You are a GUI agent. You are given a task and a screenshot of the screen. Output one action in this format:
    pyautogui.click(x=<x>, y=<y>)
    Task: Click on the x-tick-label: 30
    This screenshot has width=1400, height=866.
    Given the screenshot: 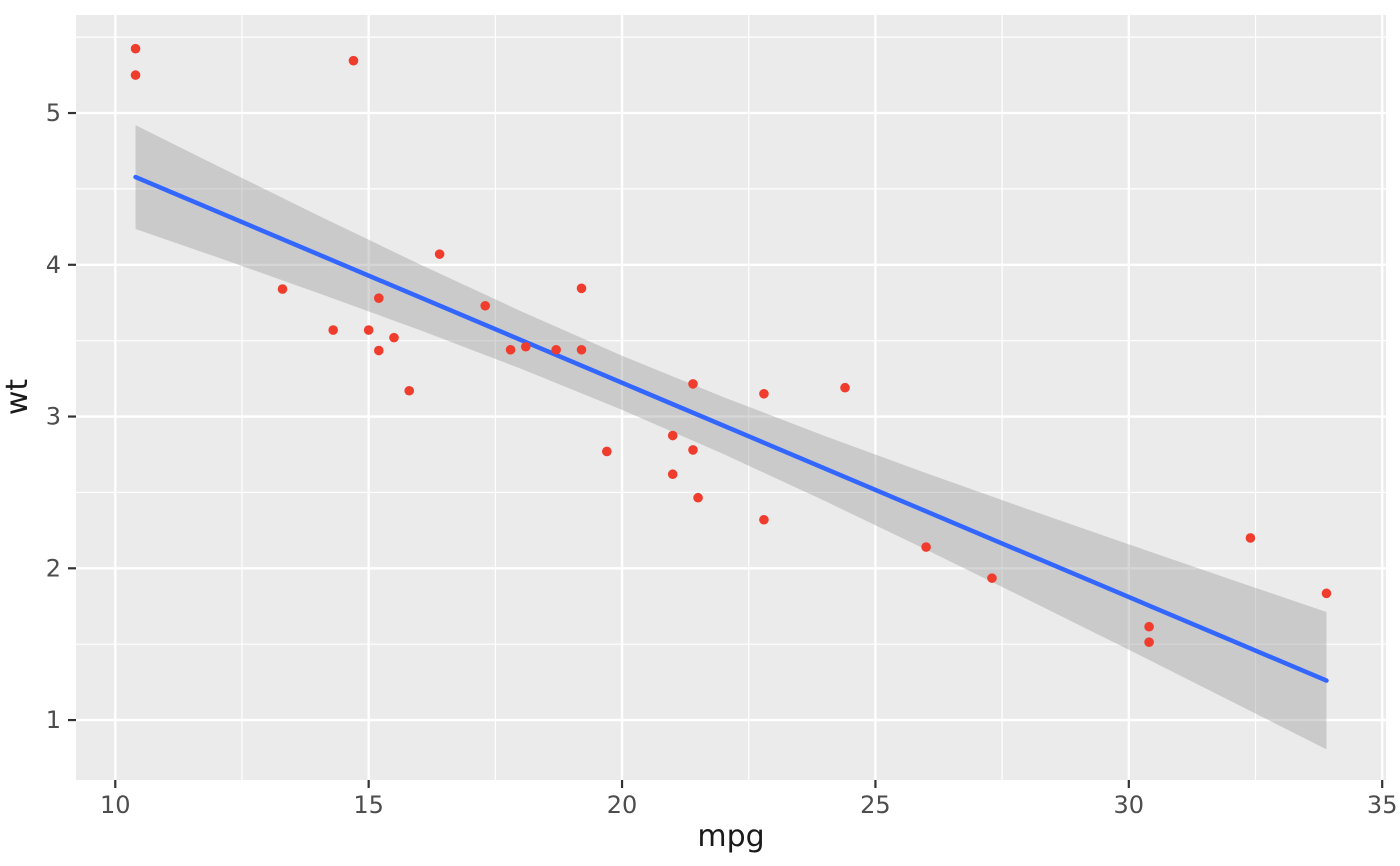 What is the action you would take?
    pyautogui.click(x=1129, y=805)
    